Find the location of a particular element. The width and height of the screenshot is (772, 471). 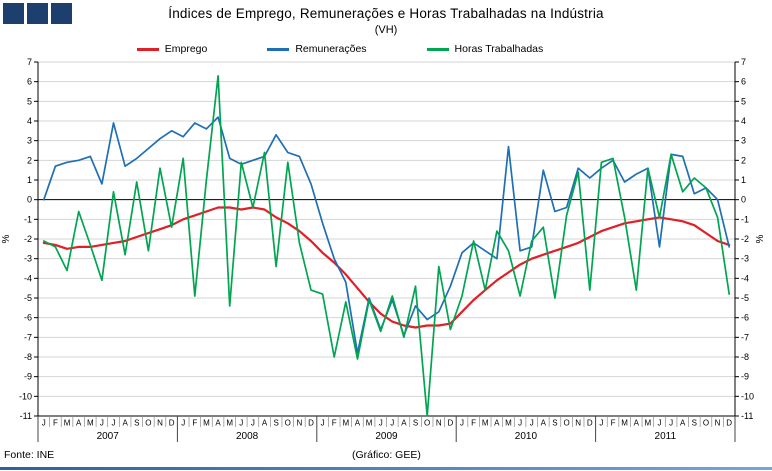

legend-label-emprego: Emprego is located at coordinates (186, 49).